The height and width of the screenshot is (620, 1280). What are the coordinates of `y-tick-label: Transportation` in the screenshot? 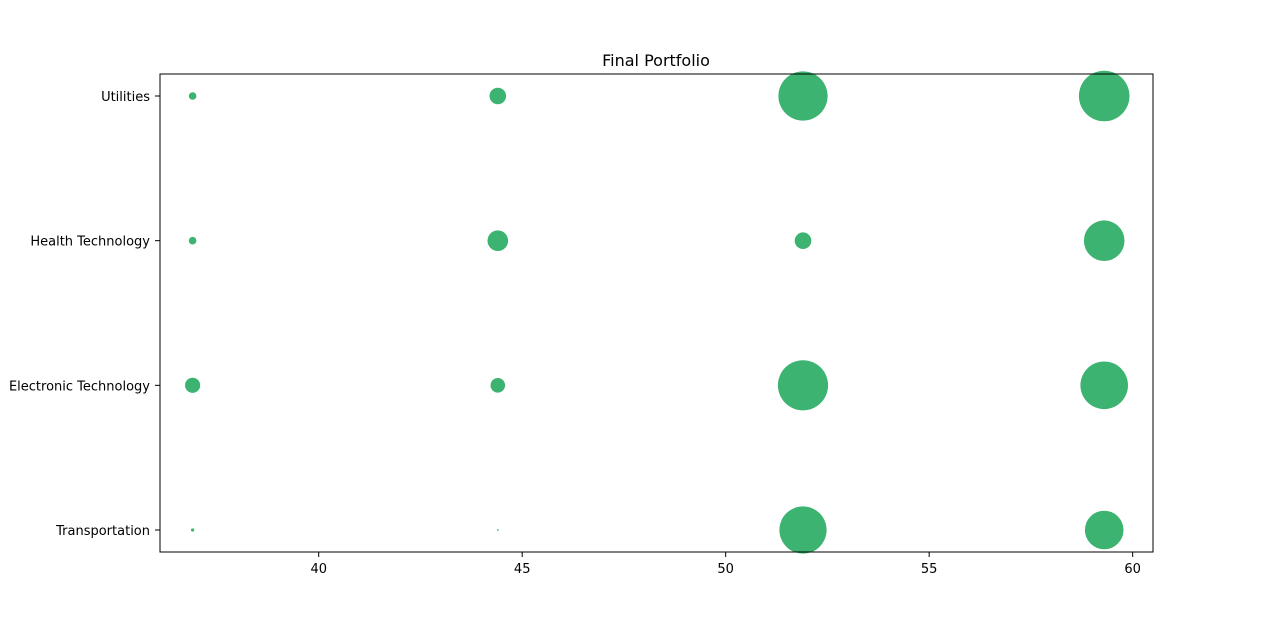 It's located at (102, 531).